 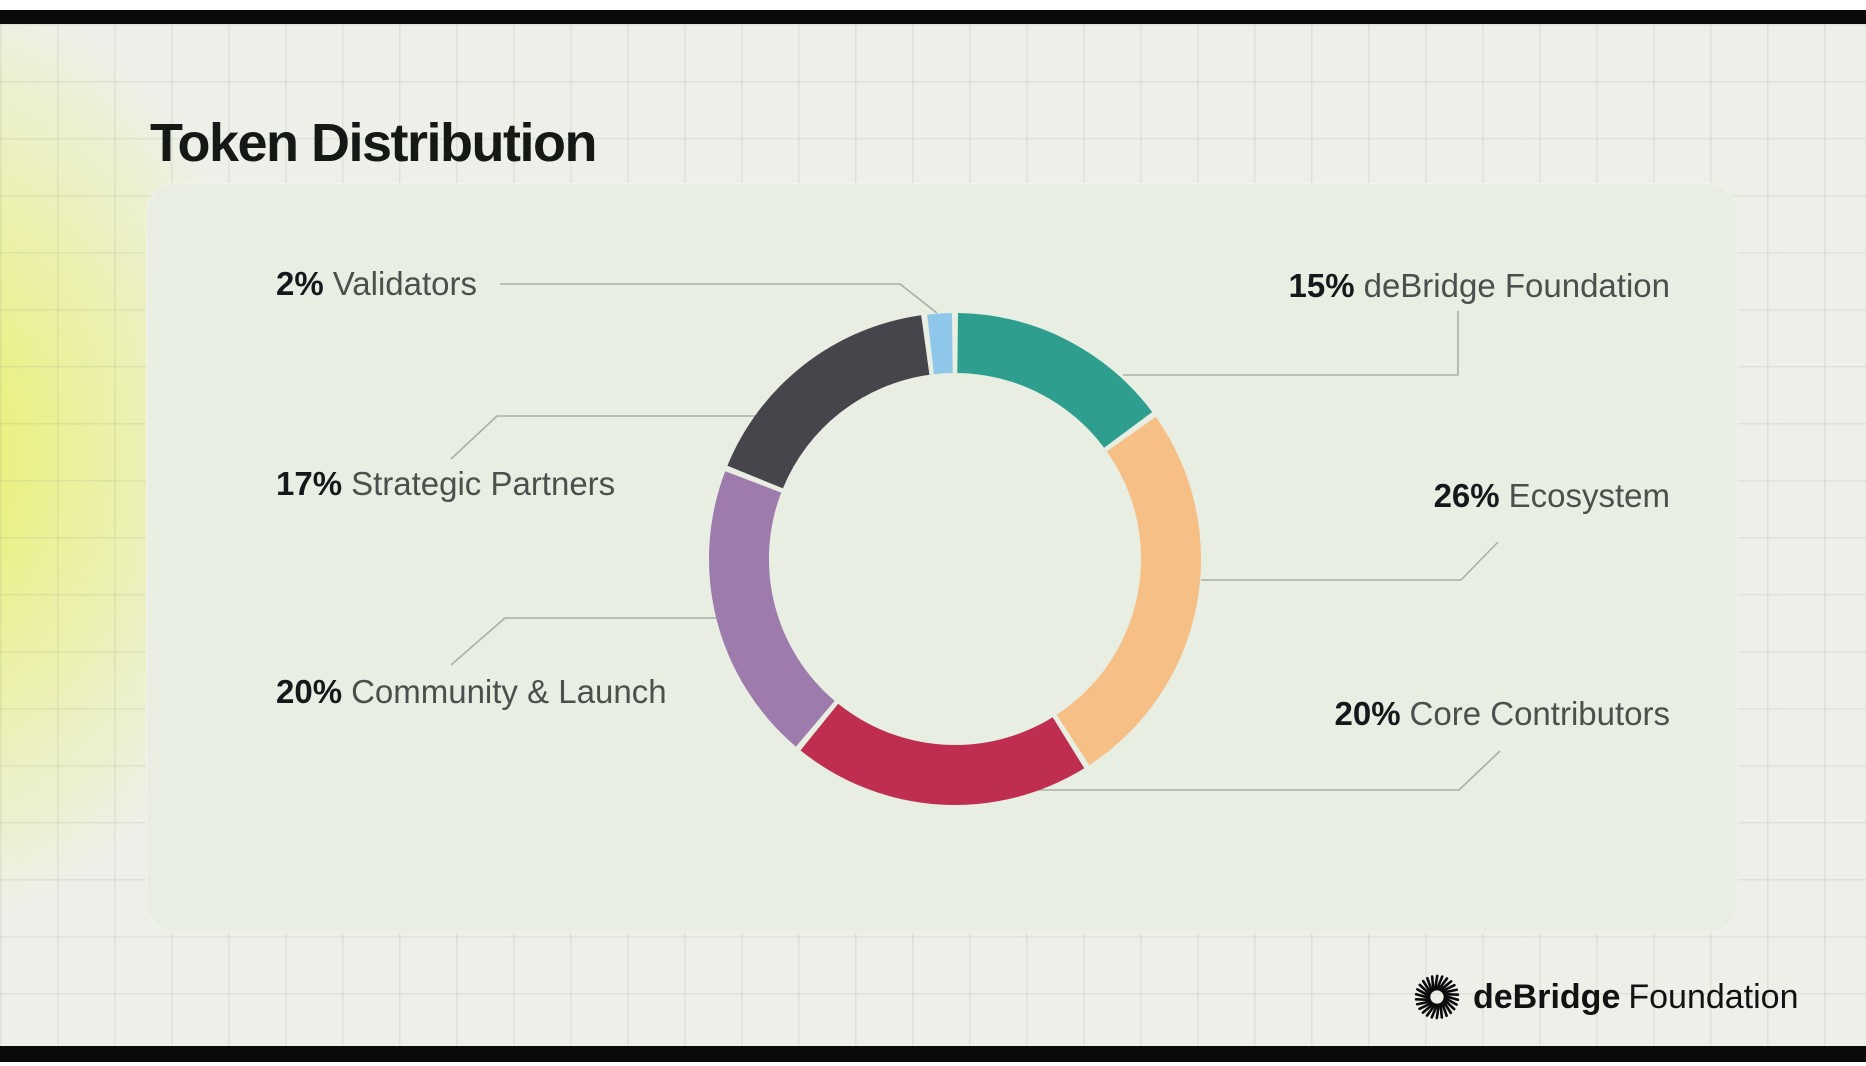 I want to click on label-ecosystem-pct: 26%, so click(x=1466, y=495).